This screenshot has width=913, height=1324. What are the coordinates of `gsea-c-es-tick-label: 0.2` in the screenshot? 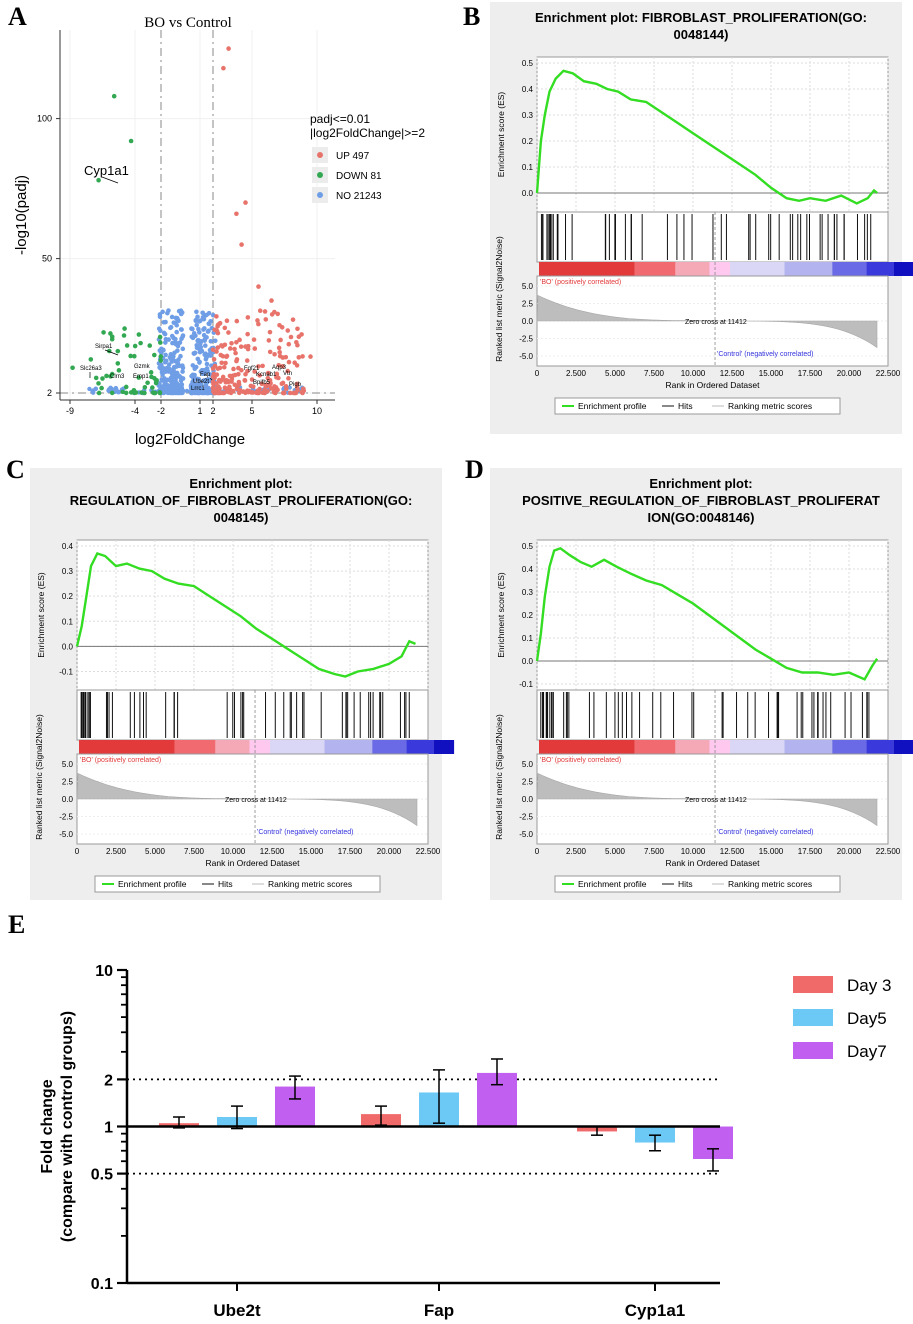 It's located at (68, 596).